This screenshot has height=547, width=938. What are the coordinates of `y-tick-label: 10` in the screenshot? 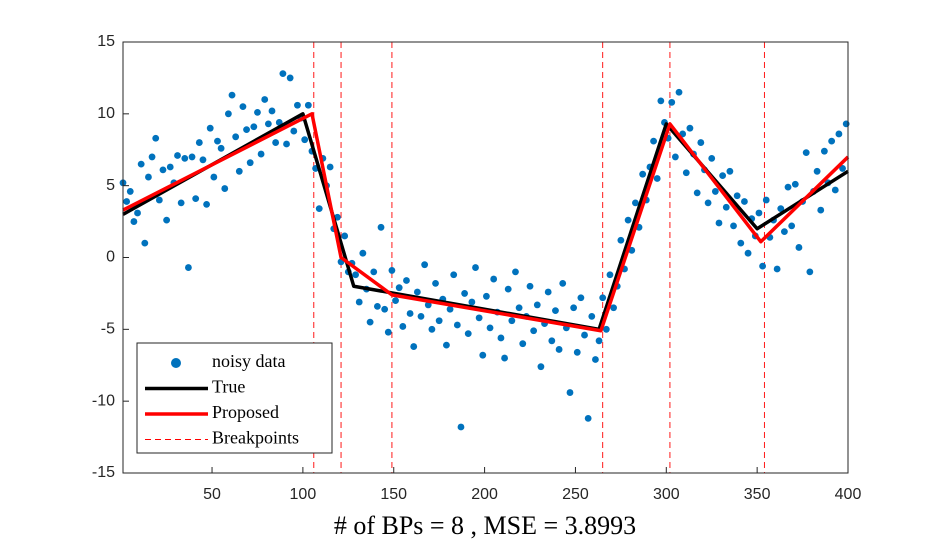 It's located at (106, 113).